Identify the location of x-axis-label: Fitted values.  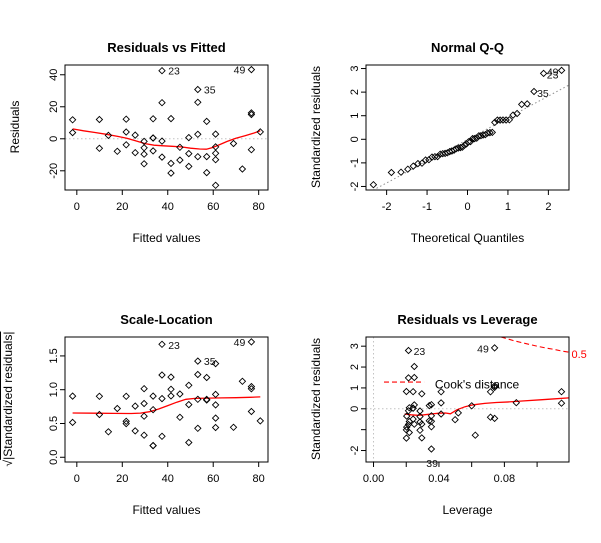
(166, 238).